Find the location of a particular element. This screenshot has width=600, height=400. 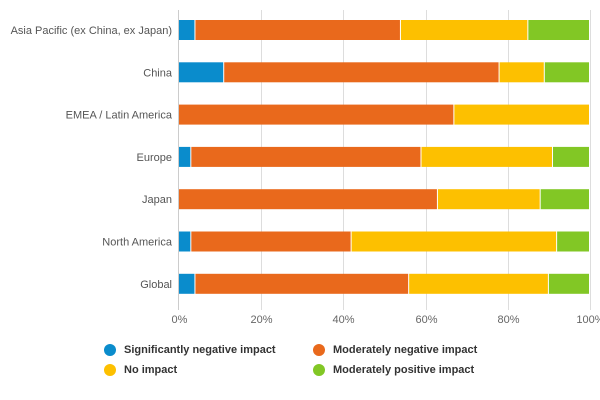

category-label: Global is located at coordinates (156, 285).